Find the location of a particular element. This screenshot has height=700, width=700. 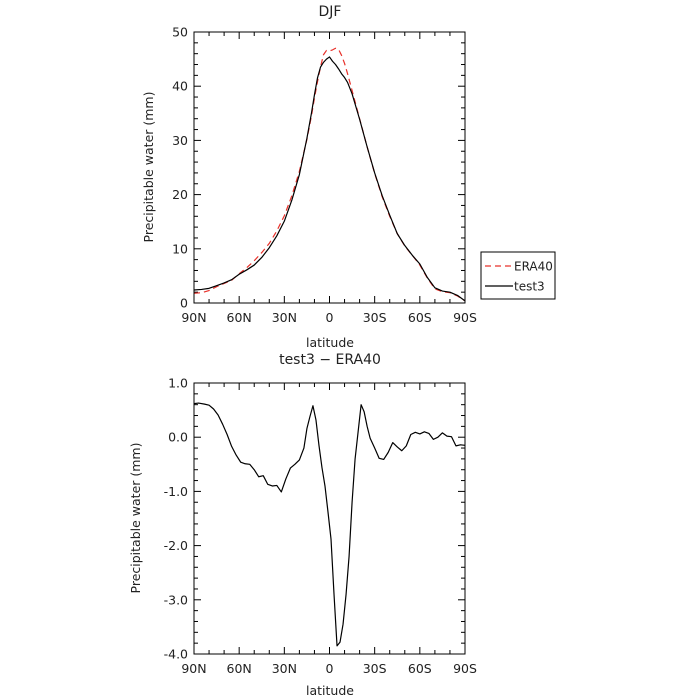

y-tick-label: 0 is located at coordinates (184, 303).